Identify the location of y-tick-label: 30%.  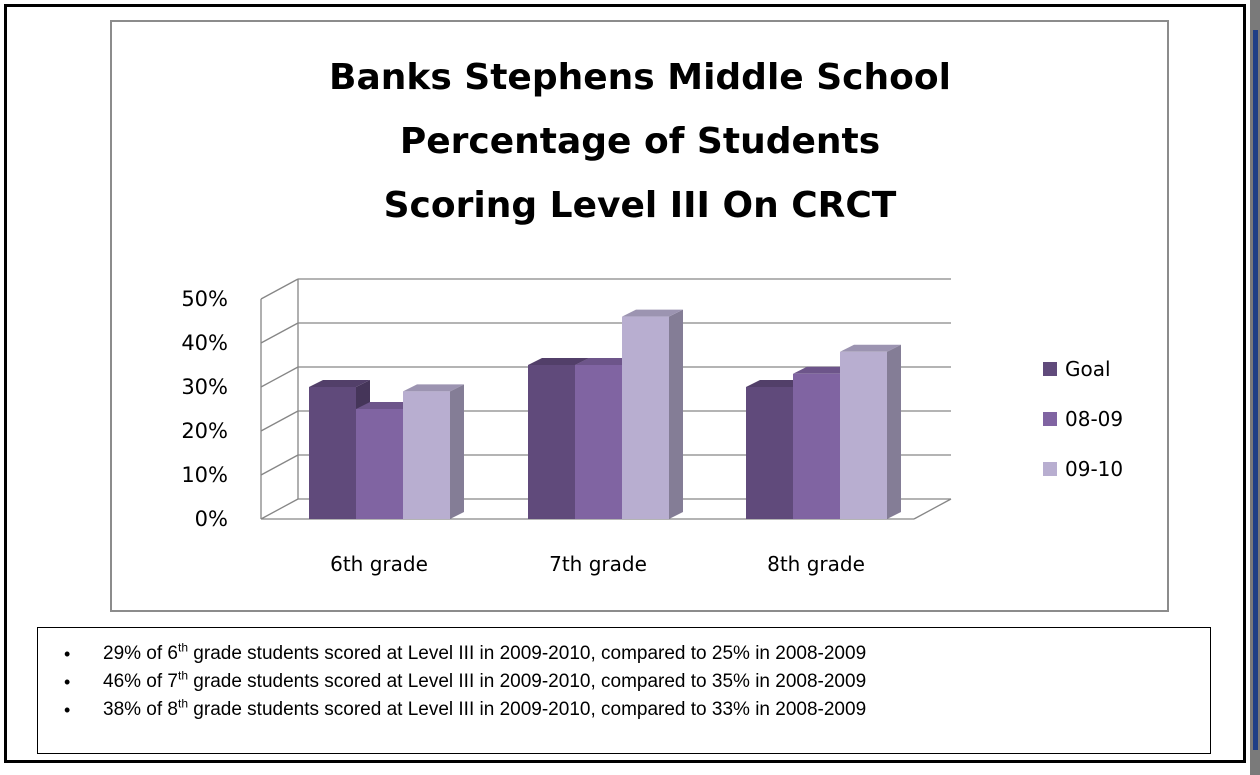
(204, 387).